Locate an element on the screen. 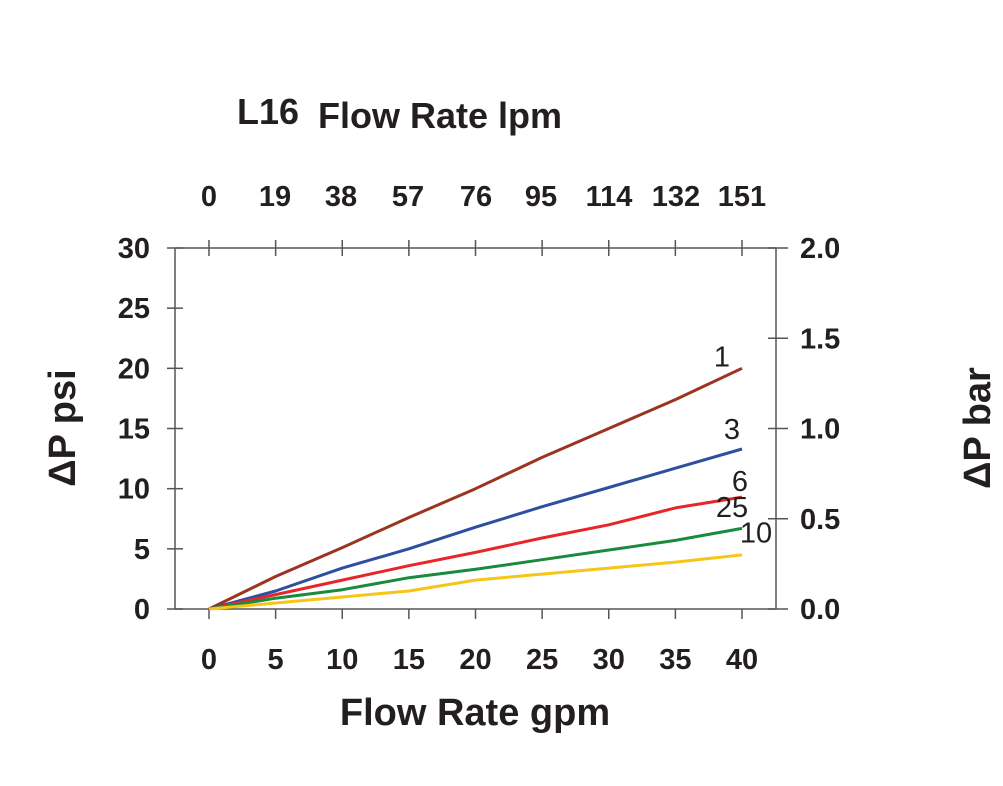  y-tick-label: 0 is located at coordinates (142, 610).